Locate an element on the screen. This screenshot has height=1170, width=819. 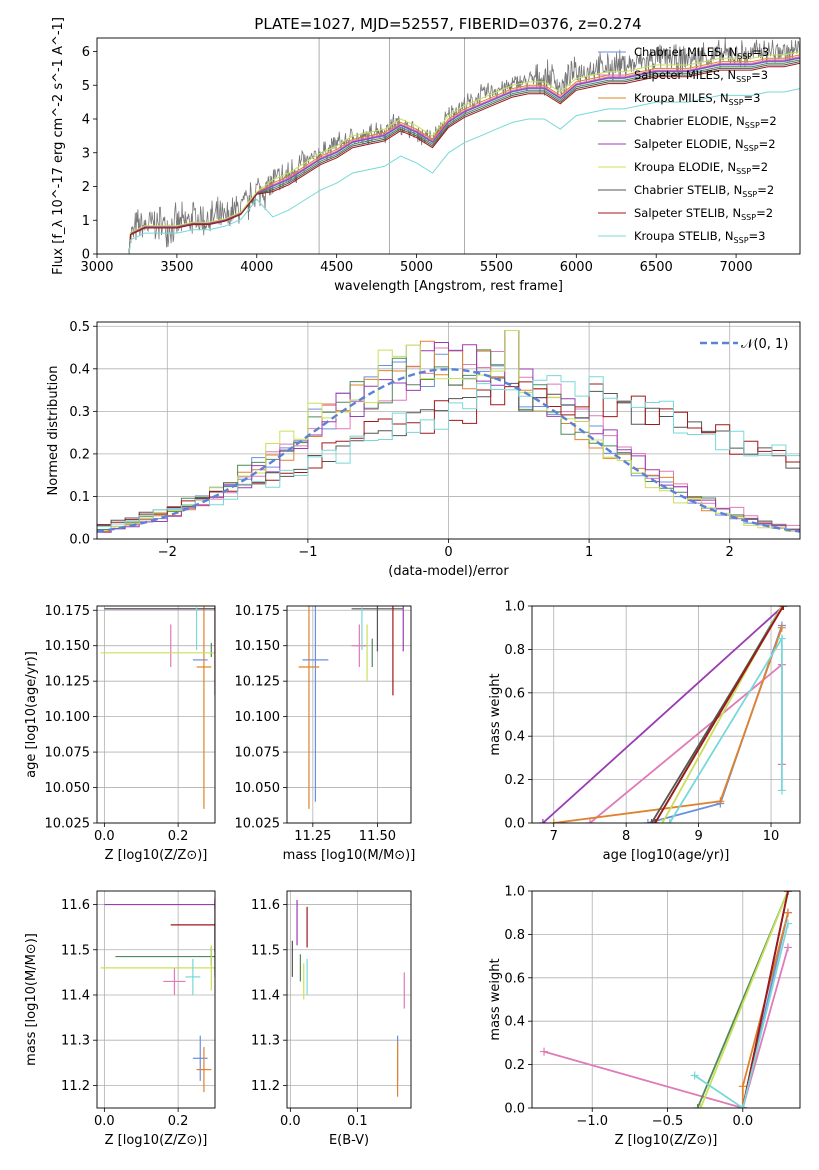
y-tick-label: 0.0 is located at coordinates (514, 1109).